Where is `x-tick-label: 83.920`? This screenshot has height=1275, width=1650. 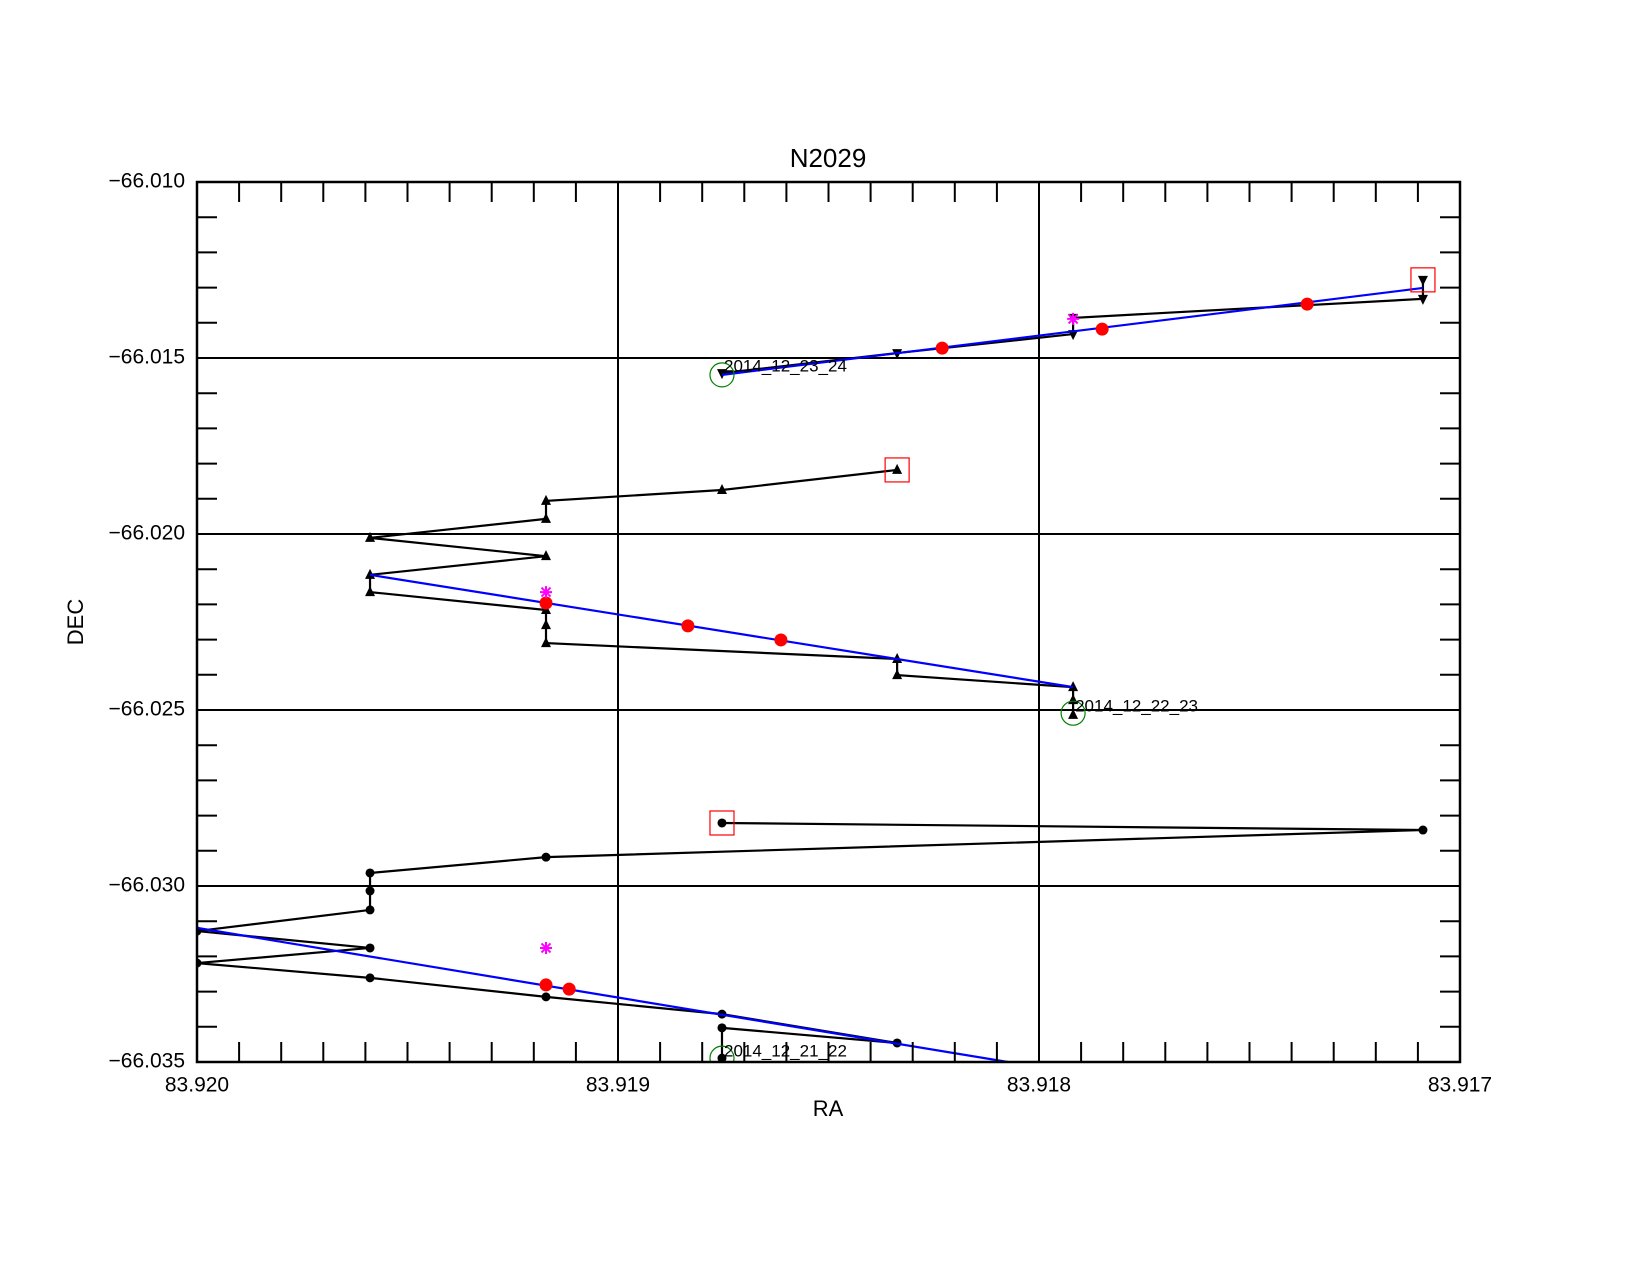 x-tick-label: 83.920 is located at coordinates (197, 1085).